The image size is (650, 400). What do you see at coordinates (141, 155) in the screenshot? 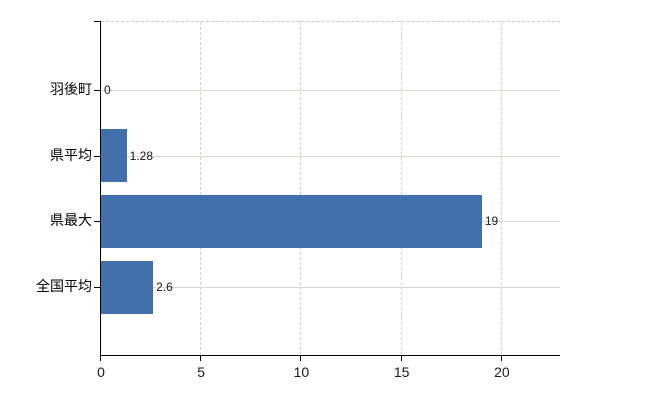
I see `bar-value-label: 1.28` at bounding box center [141, 155].